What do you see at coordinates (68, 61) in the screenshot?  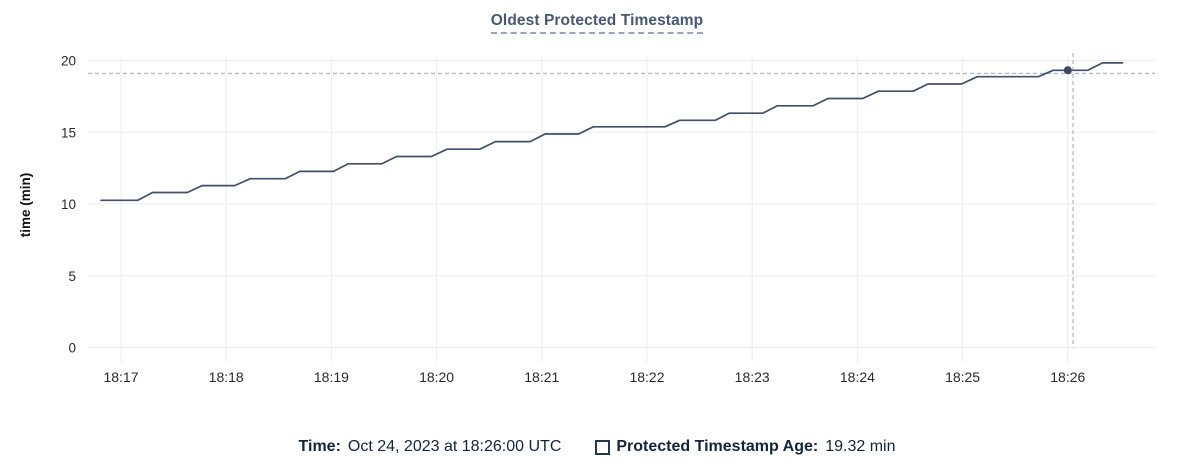 I see `y-tick-label: 20` at bounding box center [68, 61].